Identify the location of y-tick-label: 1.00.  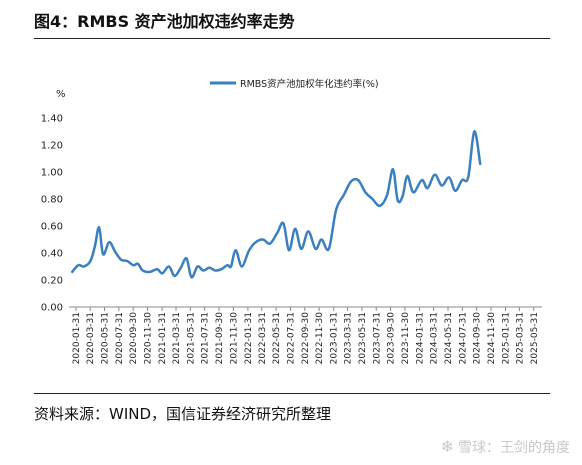
(52, 173).